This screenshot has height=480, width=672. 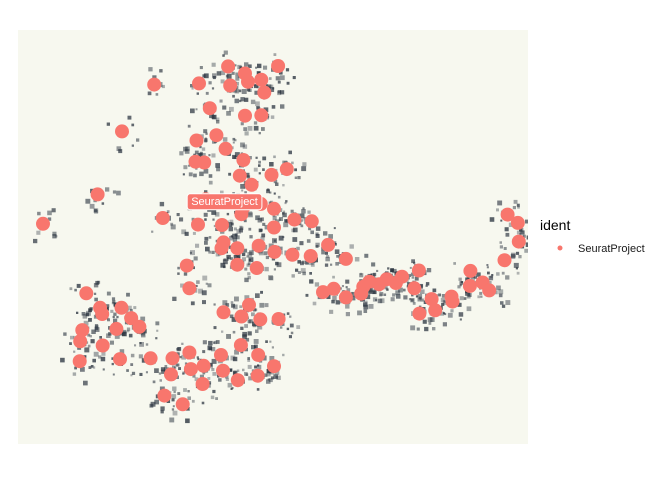 I want to click on cluster-label-box, so click(x=224, y=202).